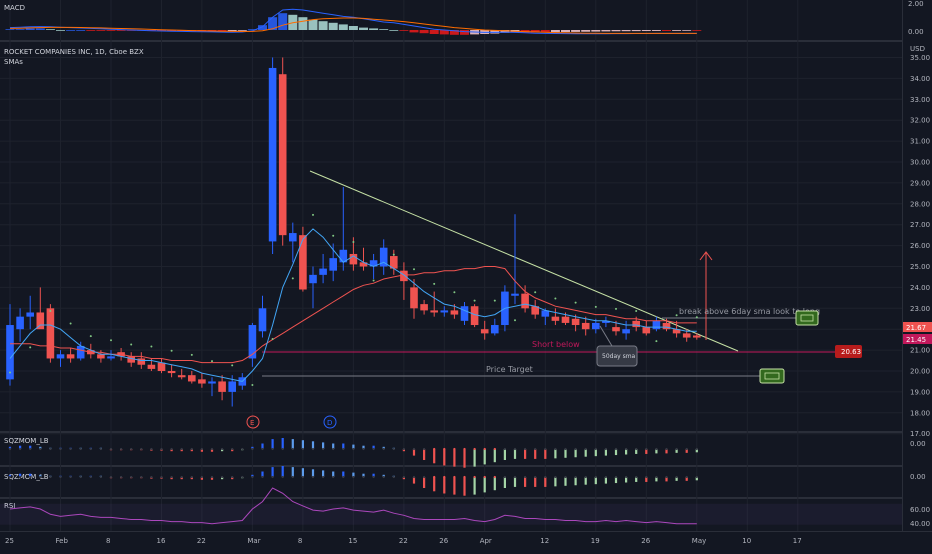 The image size is (932, 554). I want to click on sma-indicator-label: SMAs, so click(13, 62).